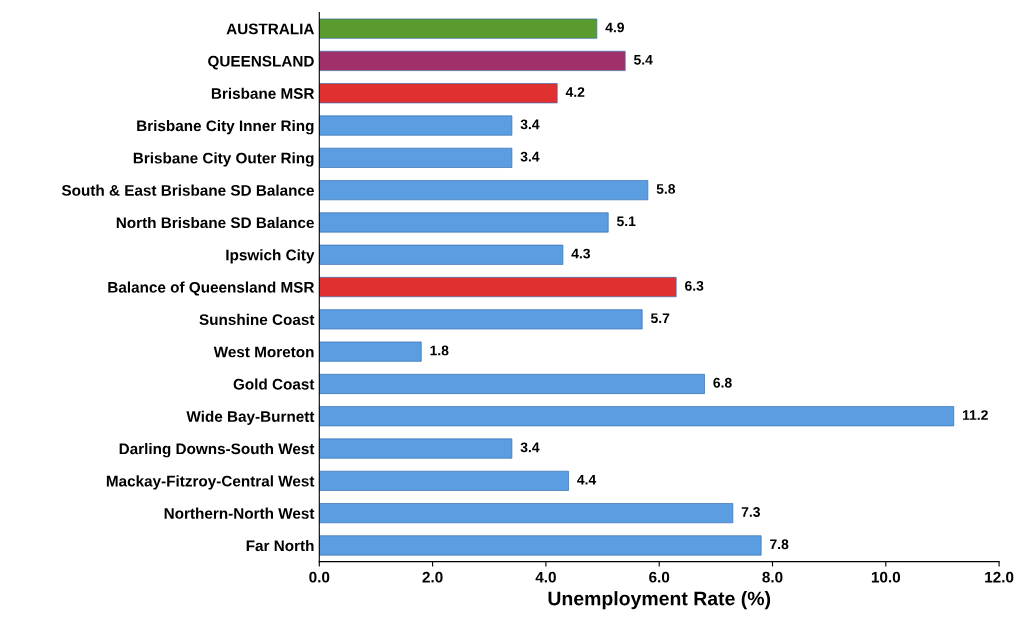  I want to click on data-label: 5.8, so click(666, 189).